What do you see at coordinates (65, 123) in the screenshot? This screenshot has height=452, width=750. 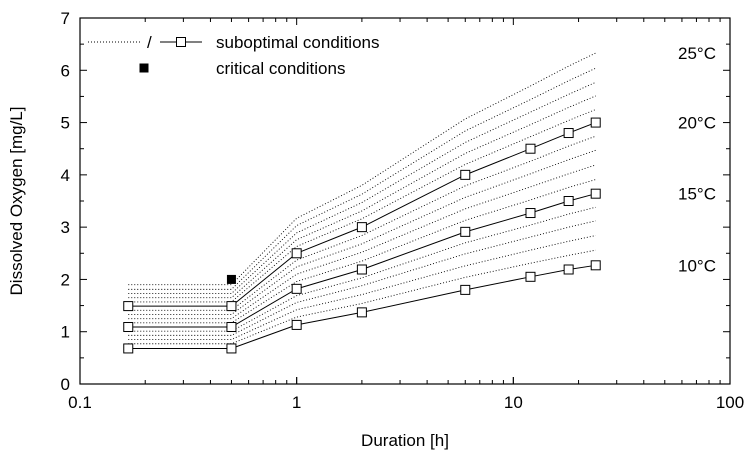 I see `y-tick-label: 5` at bounding box center [65, 123].